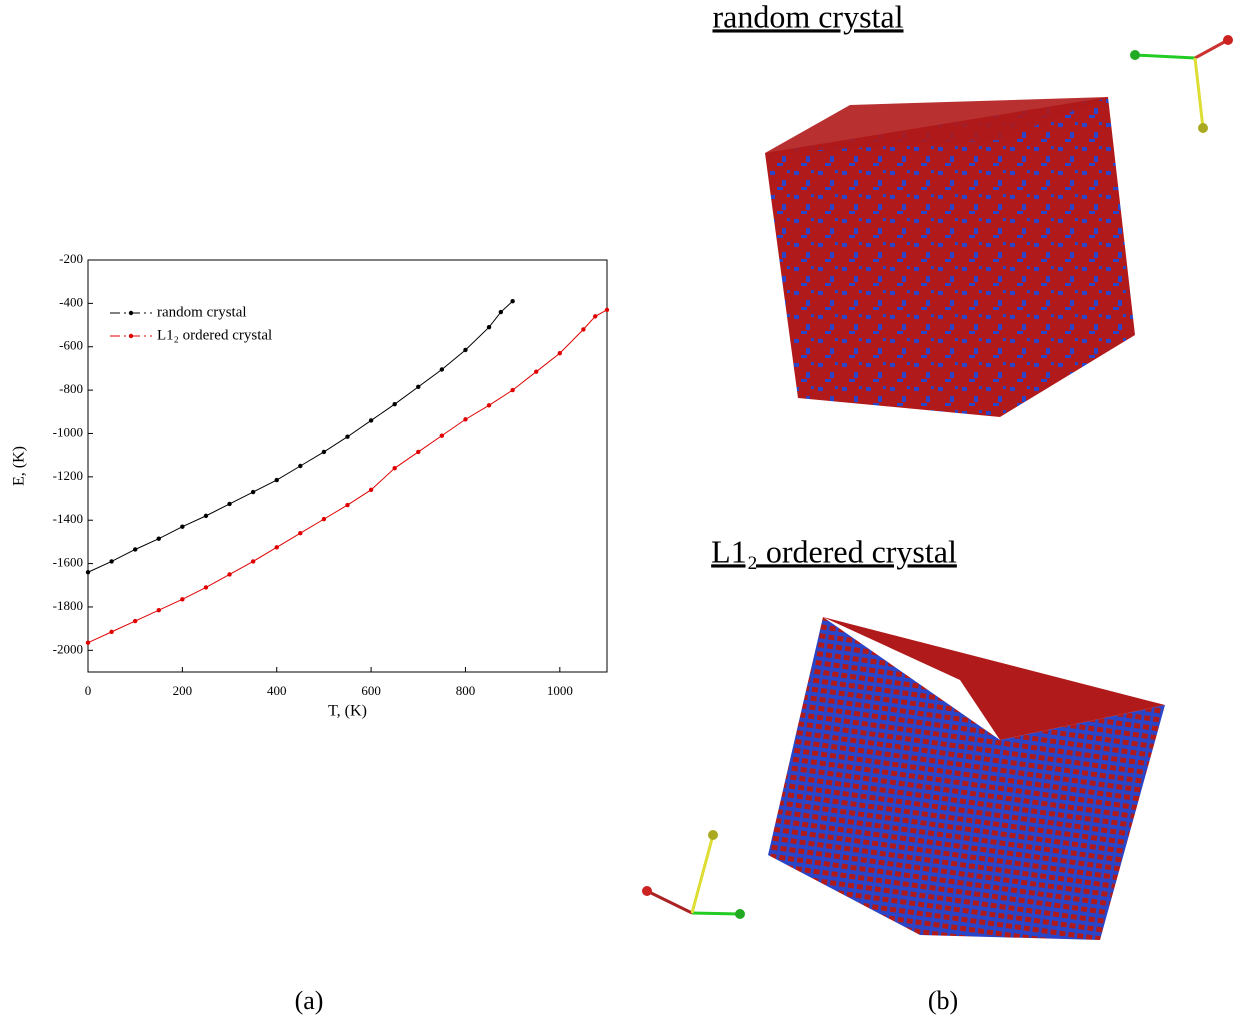  What do you see at coordinates (68, 518) in the screenshot?
I see `y-tick-label: -1400` at bounding box center [68, 518].